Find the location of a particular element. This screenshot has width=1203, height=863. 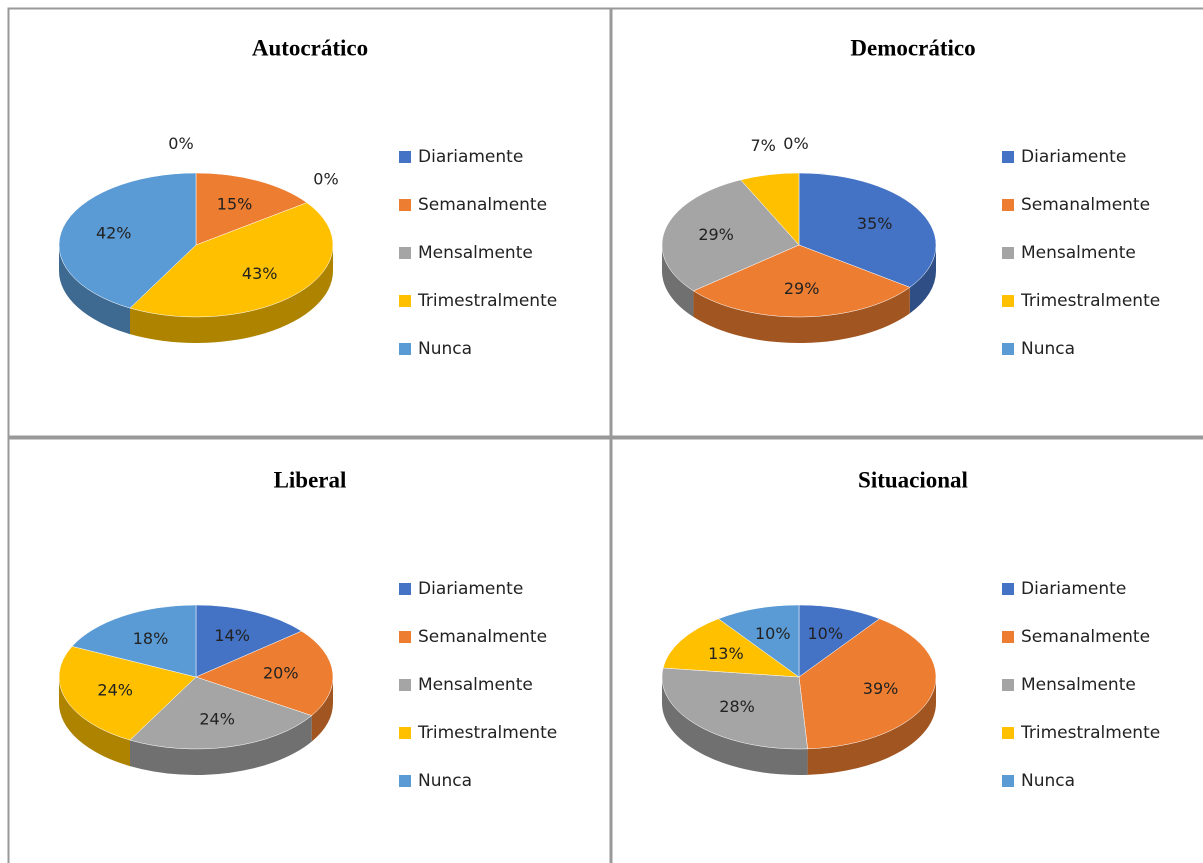

chart-title: Democrático is located at coordinates (912, 47).